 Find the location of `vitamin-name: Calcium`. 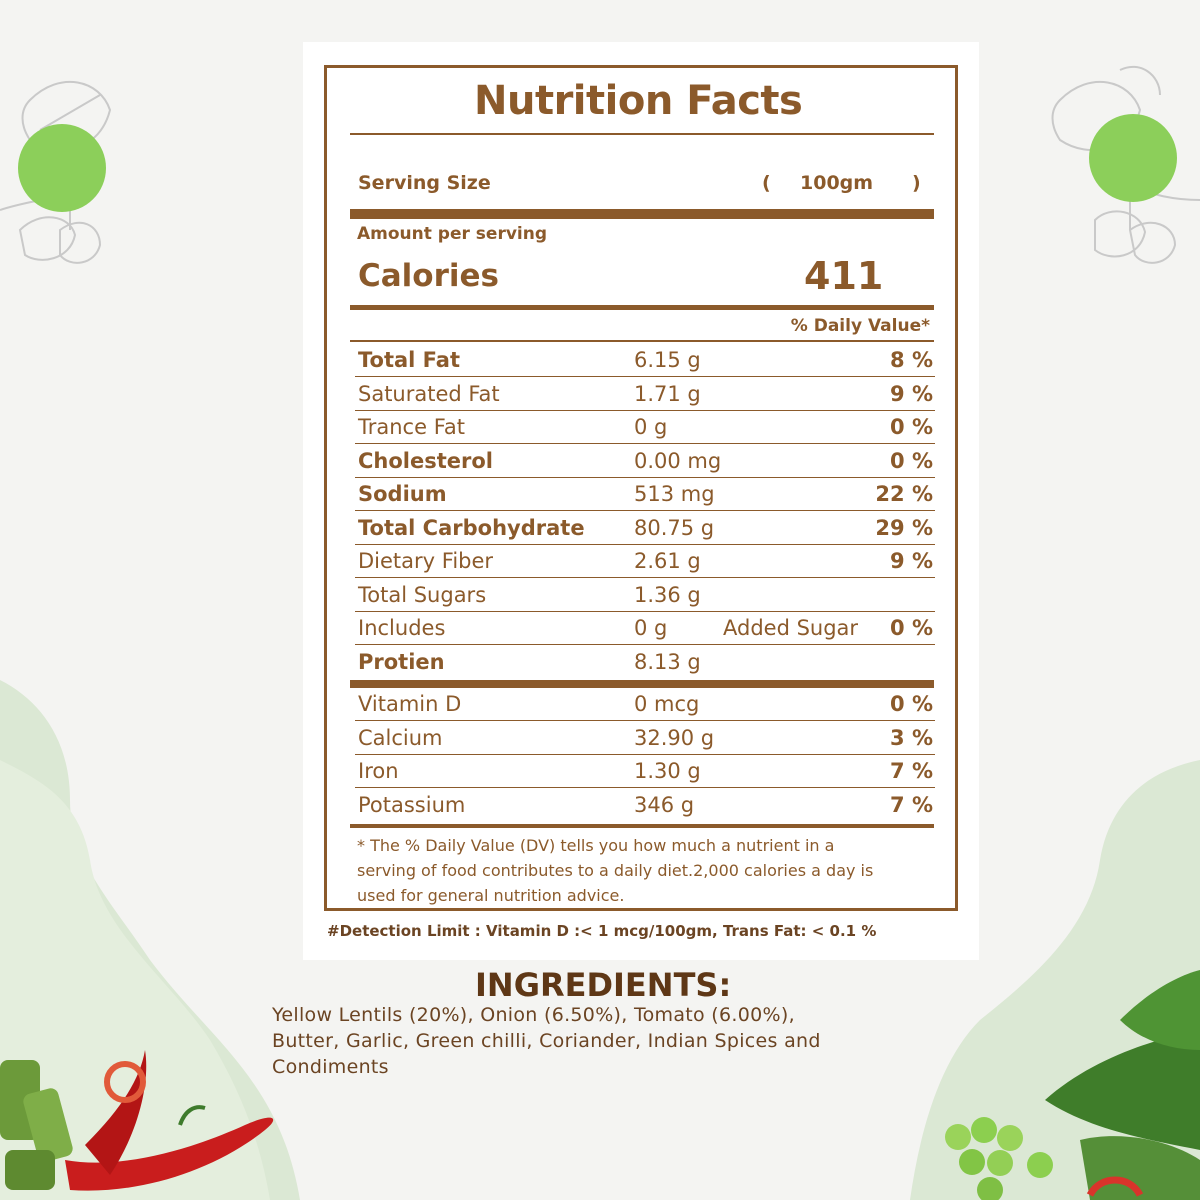

vitamin-name: Calcium is located at coordinates (400, 737).